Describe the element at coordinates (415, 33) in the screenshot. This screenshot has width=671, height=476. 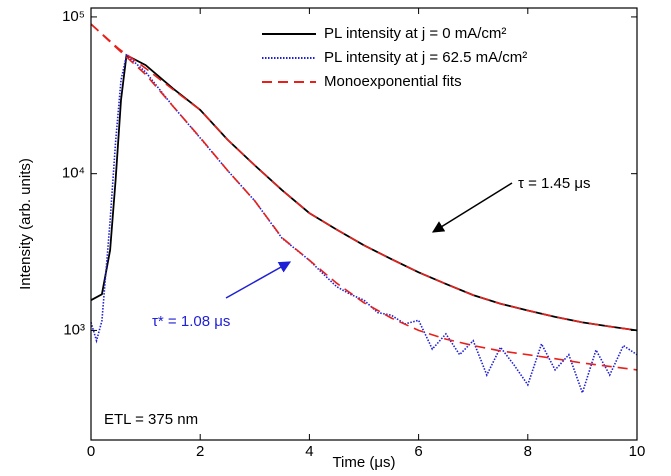
I see `legend-label: PL intensity at j = 0 mA/cm²` at that location.